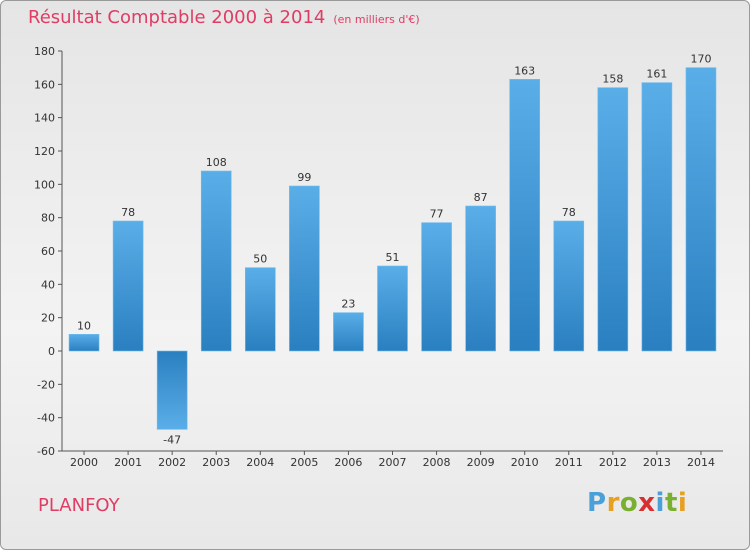  What do you see at coordinates (480, 278) in the screenshot?
I see `bar-2009` at bounding box center [480, 278].